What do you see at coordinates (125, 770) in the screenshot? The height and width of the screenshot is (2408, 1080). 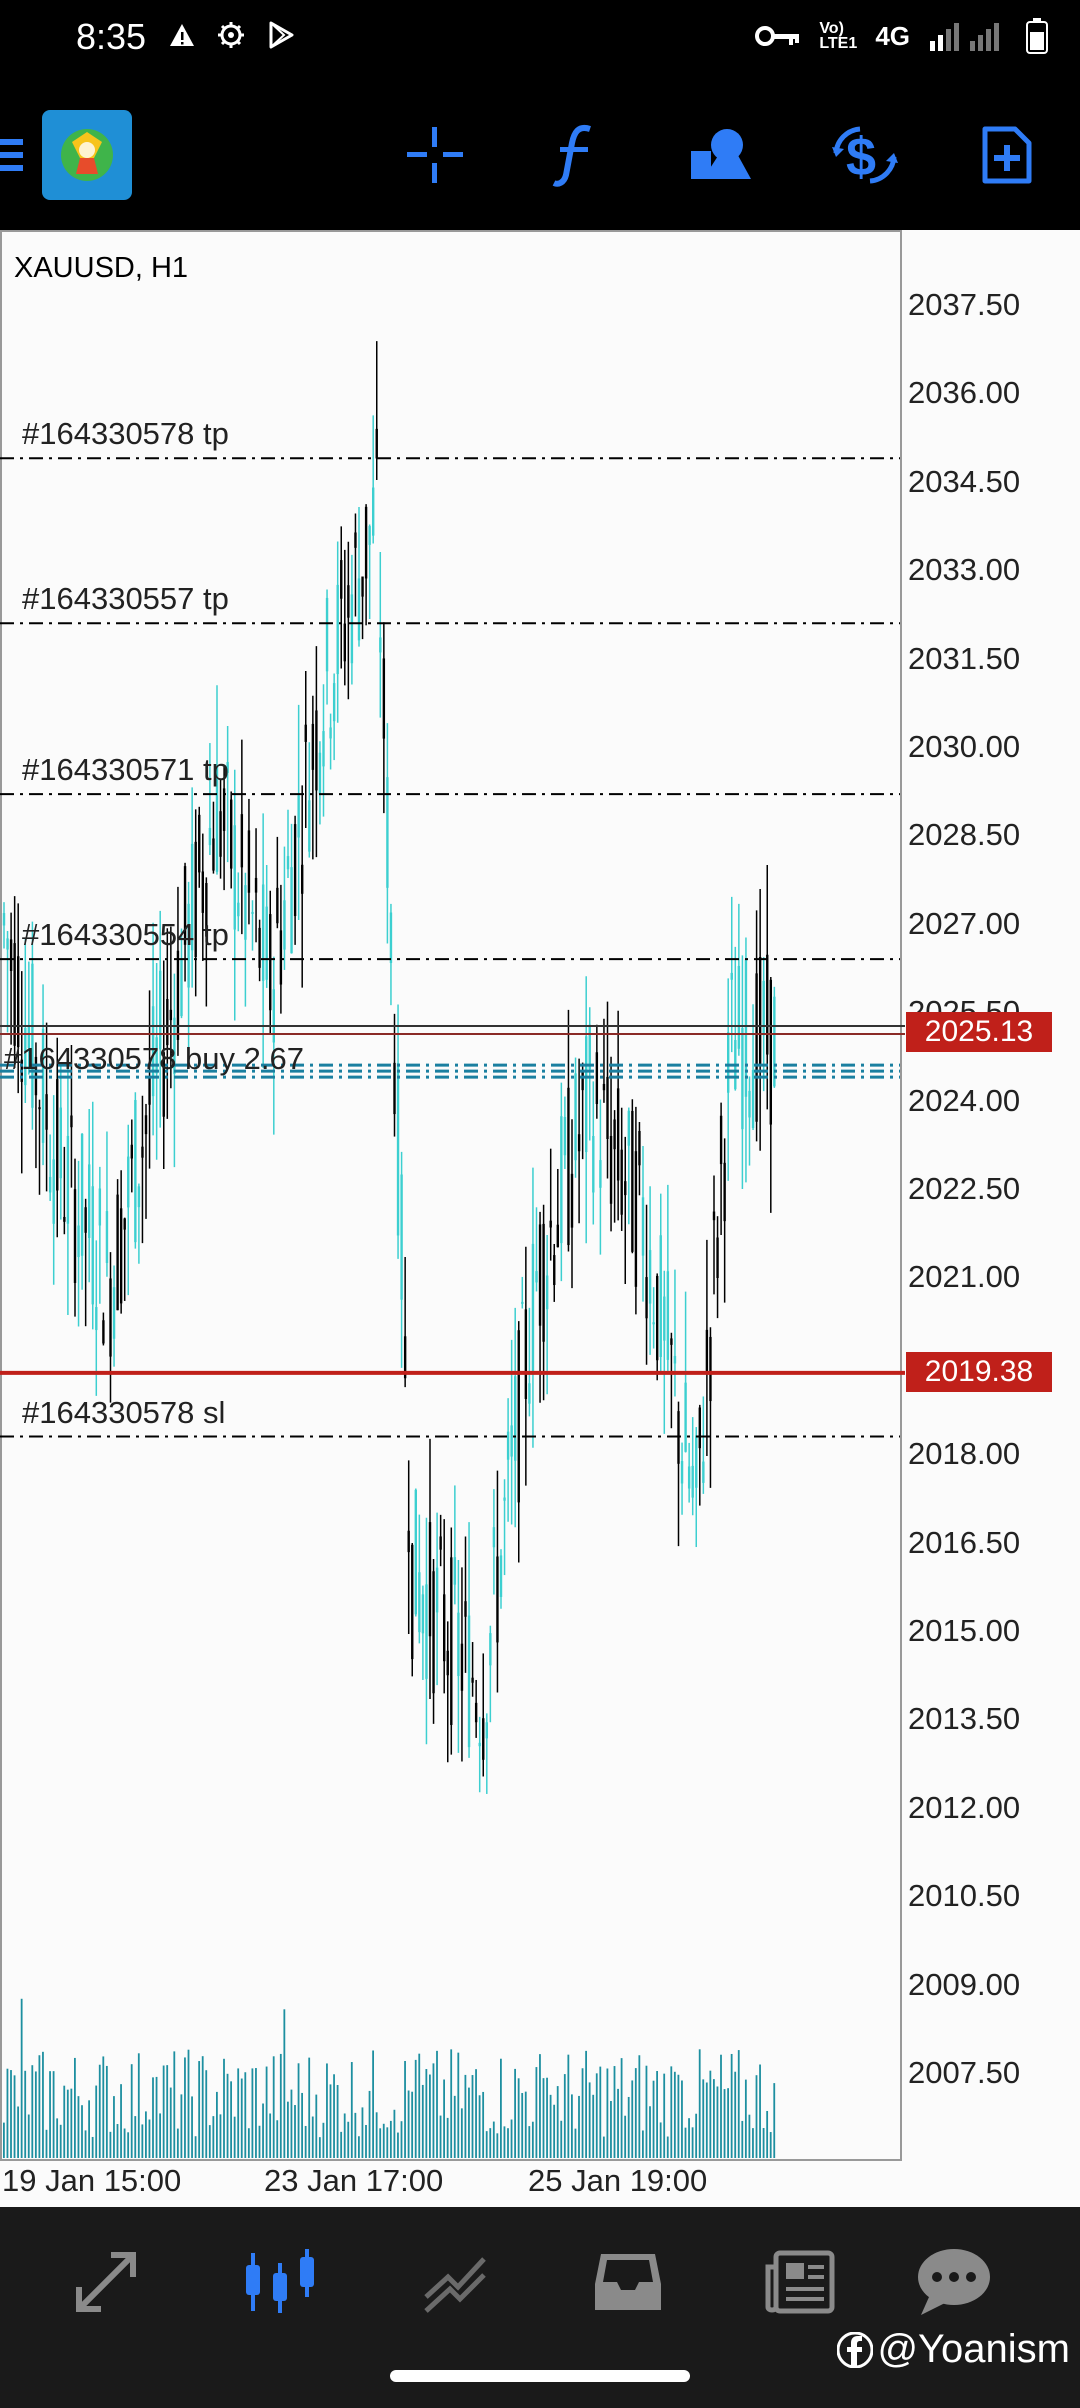 I see `order-line-label: #164330571 tp` at bounding box center [125, 770].